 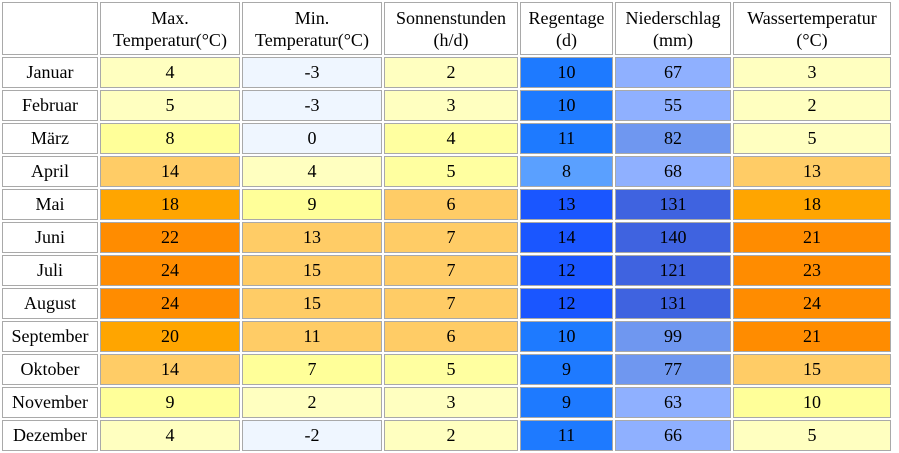 I want to click on water-temp-cell: 3, so click(x=812, y=72).